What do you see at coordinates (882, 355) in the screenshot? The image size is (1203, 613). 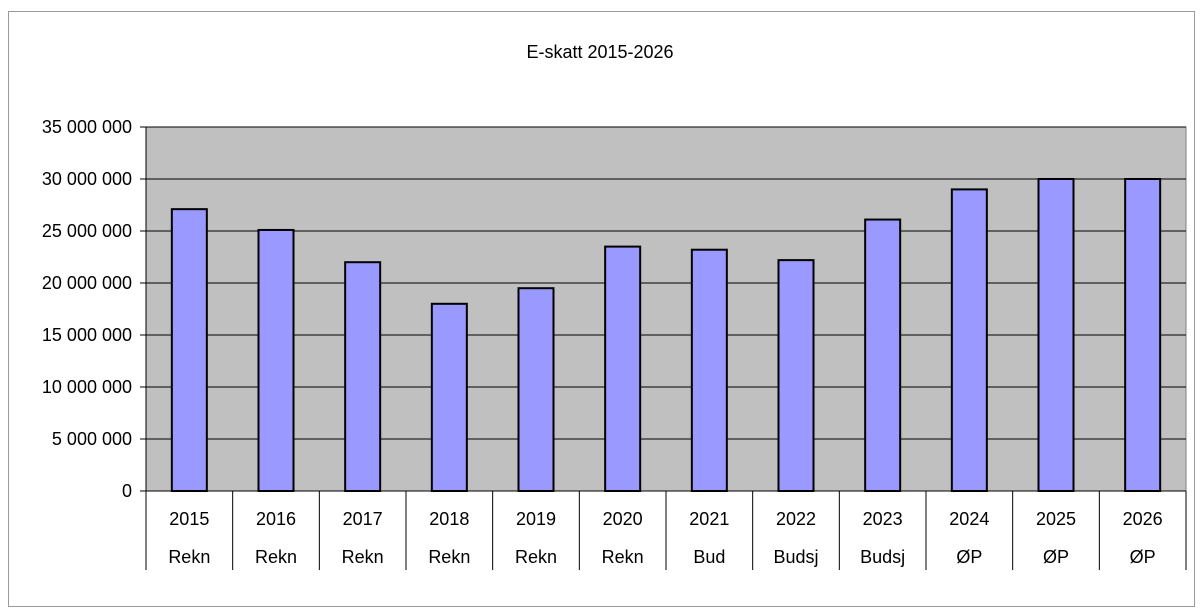 I see `bar-2023` at bounding box center [882, 355].